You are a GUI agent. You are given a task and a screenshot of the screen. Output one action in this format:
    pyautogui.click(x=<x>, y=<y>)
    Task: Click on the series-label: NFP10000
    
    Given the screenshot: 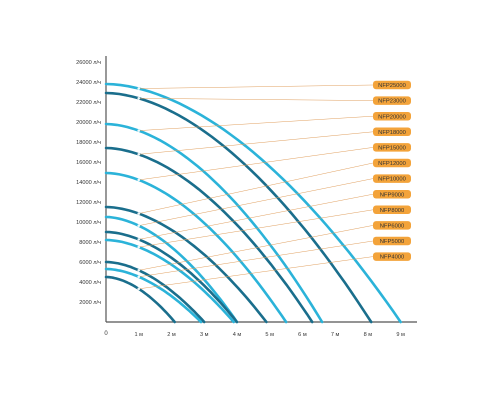 What is the action you would take?
    pyautogui.click(x=392, y=180)
    